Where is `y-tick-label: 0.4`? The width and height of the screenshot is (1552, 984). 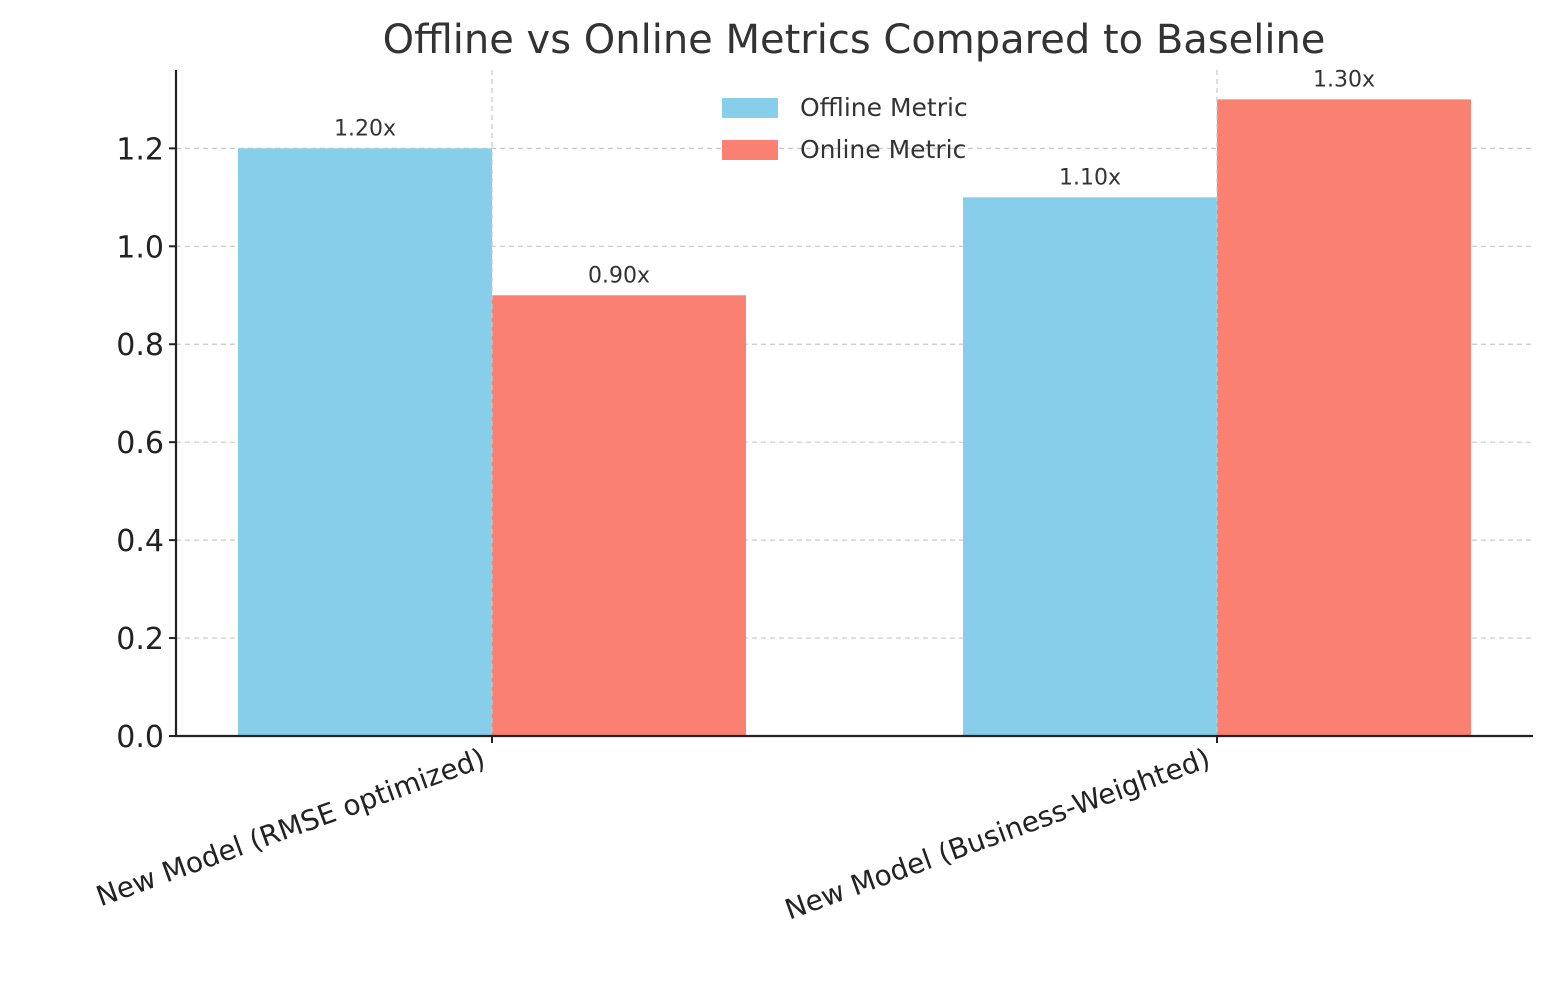
y-tick-label: 0.4 is located at coordinates (140, 541).